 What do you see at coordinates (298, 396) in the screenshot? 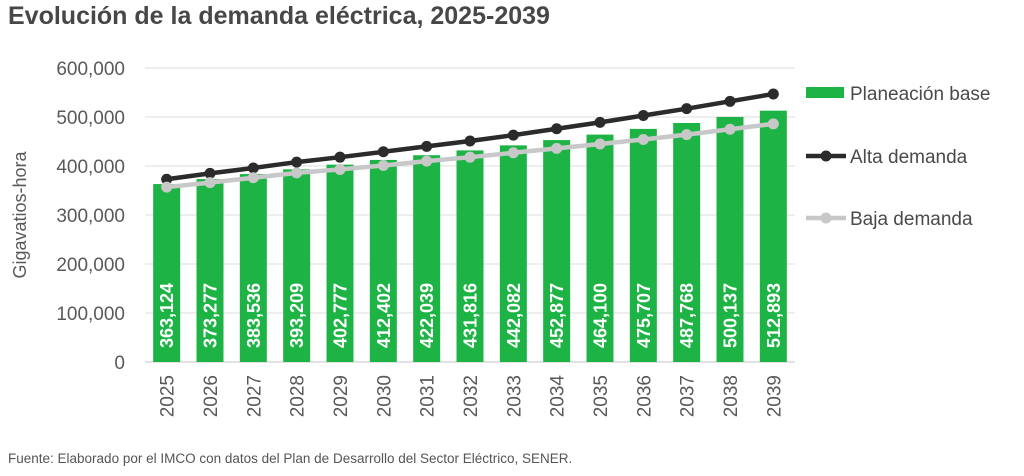
I see `x-tick-label: 2028` at bounding box center [298, 396].